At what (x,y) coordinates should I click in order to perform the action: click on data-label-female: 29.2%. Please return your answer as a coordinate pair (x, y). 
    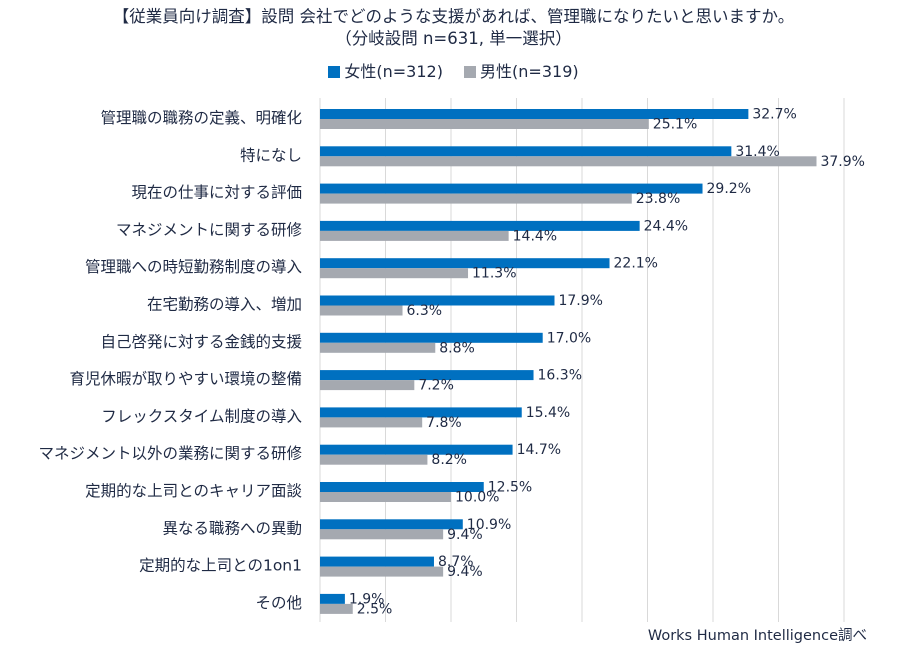
    Looking at the image, I should click on (729, 189).